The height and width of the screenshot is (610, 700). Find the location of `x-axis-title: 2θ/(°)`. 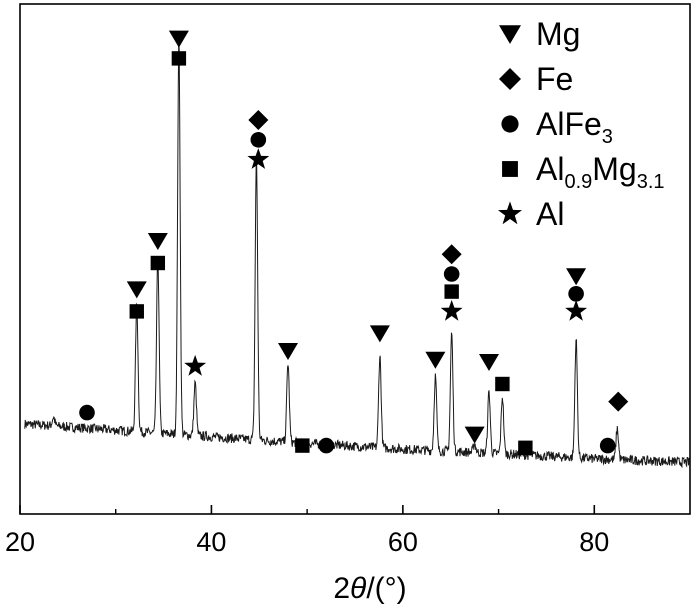

x-axis-title: 2θ/(°) is located at coordinates (369, 588).